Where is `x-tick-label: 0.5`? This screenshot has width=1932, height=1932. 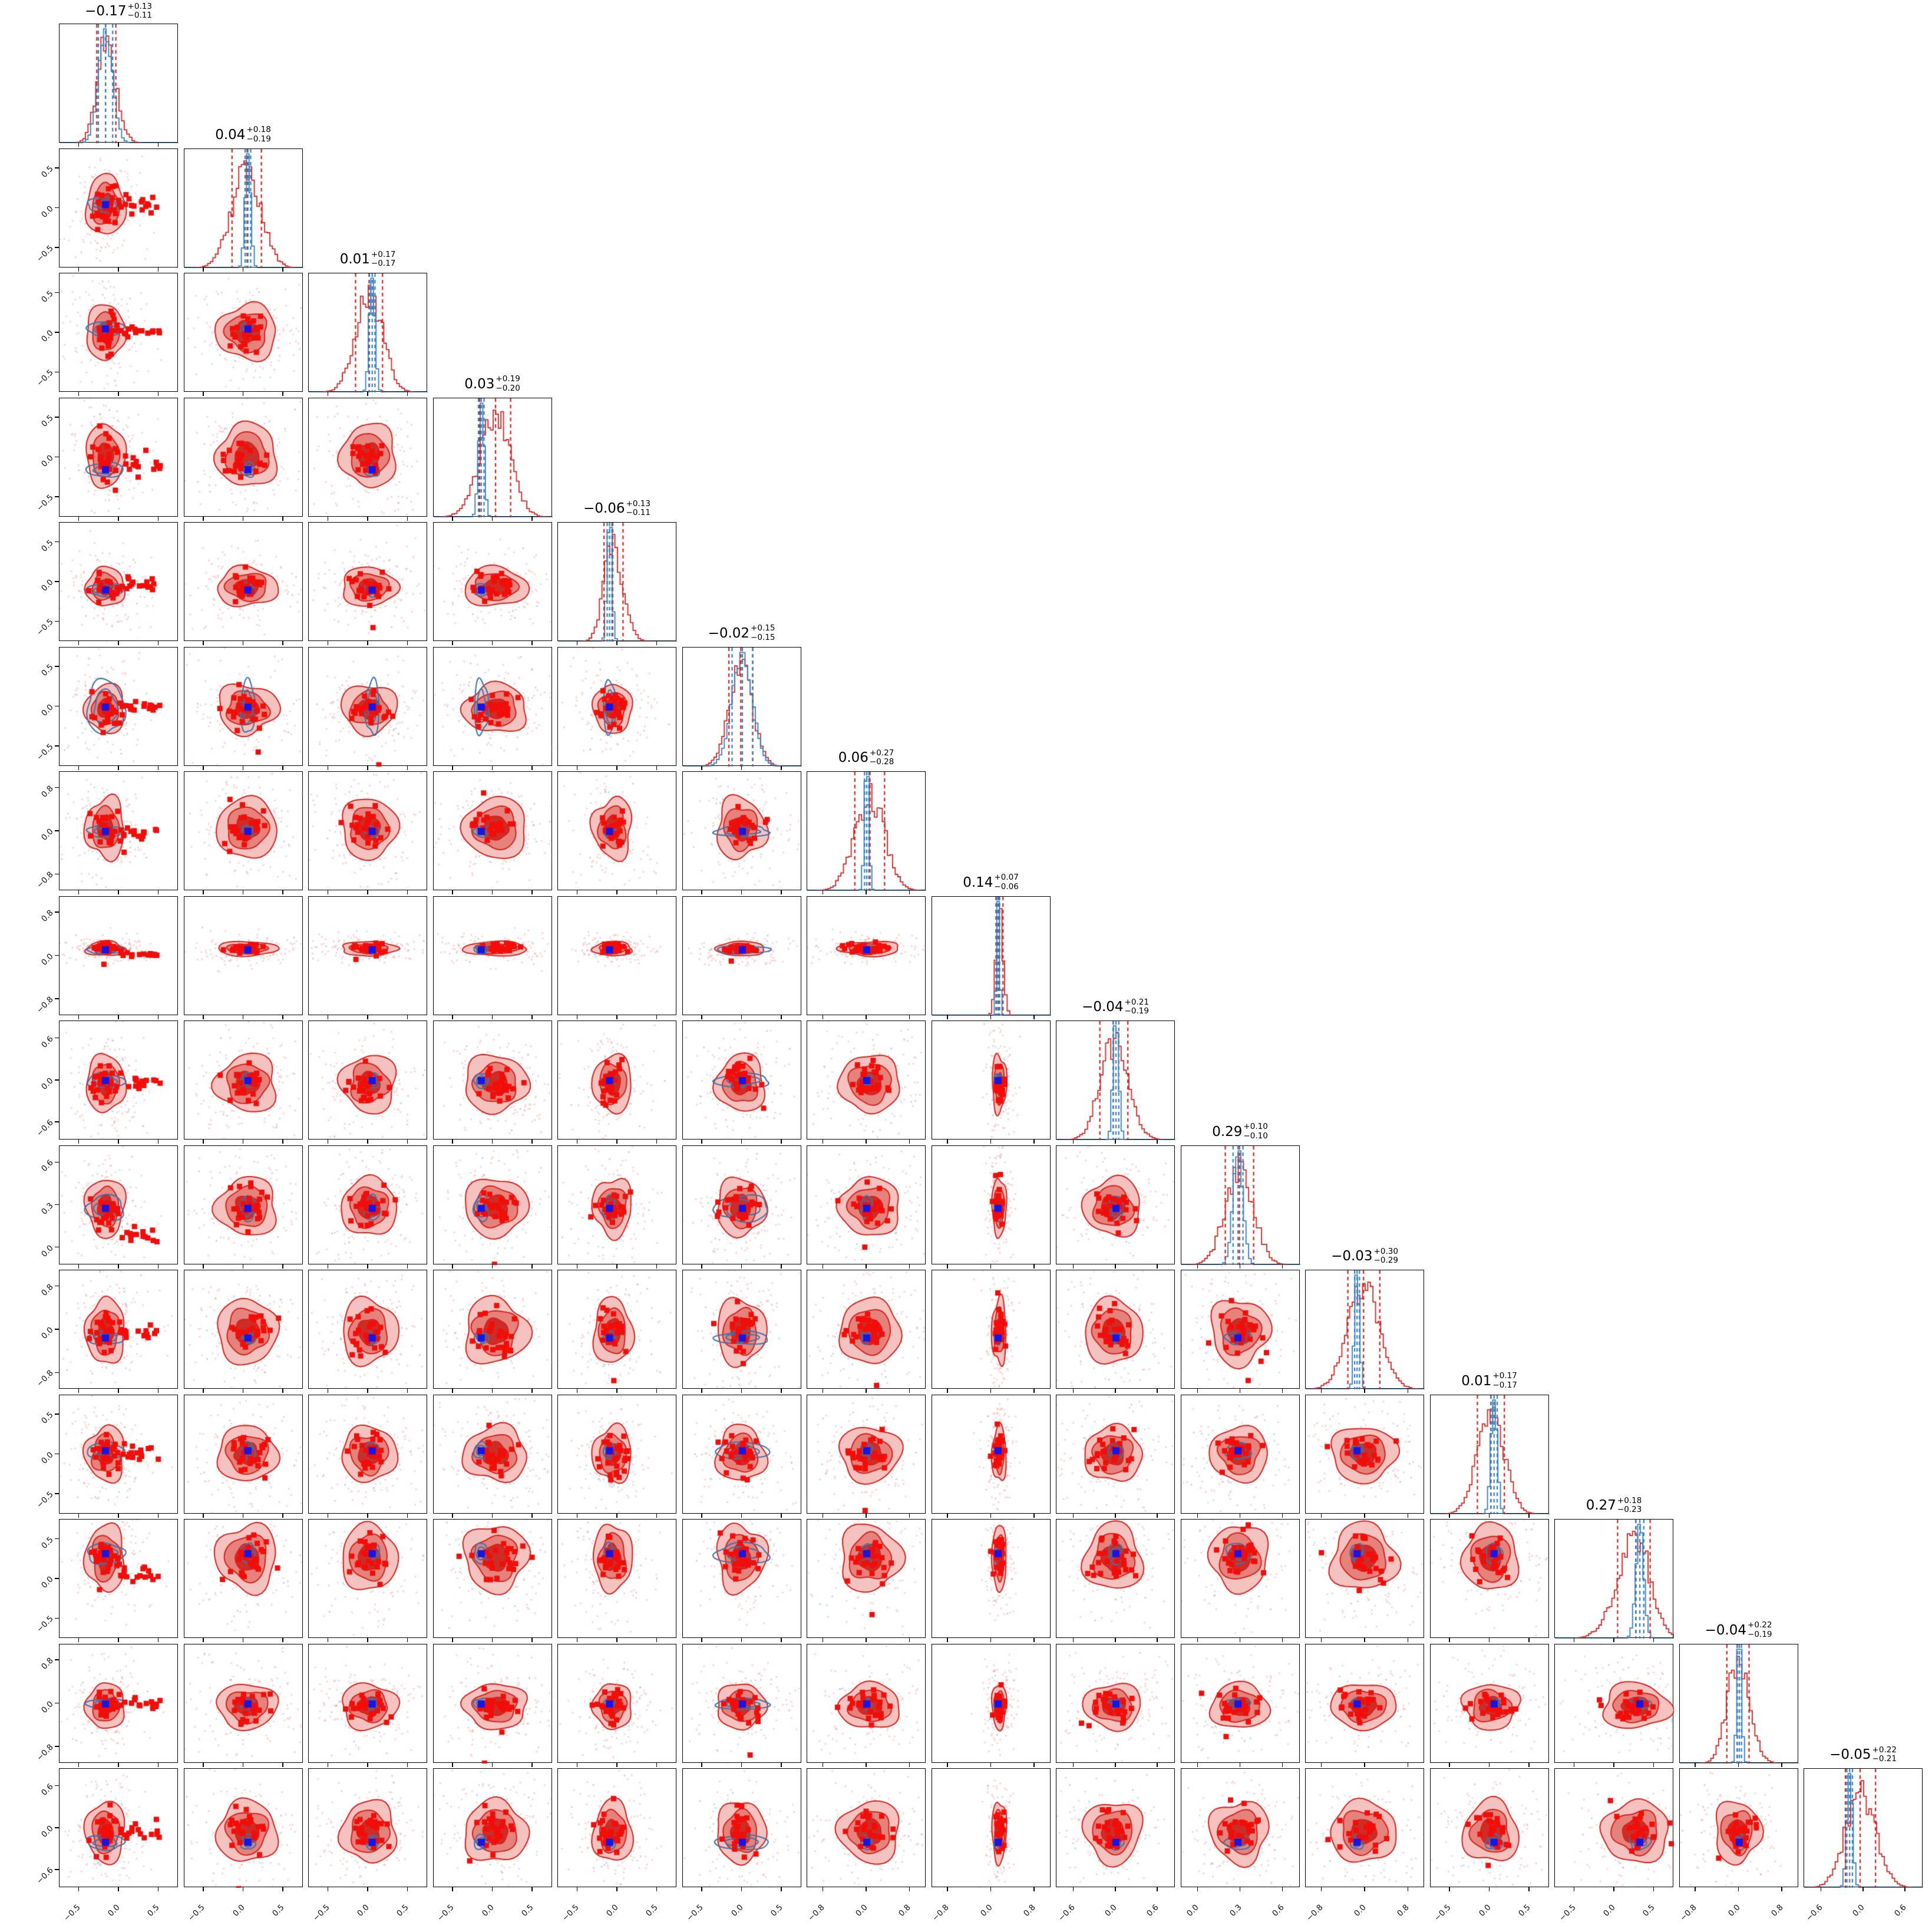 x-tick-label: 0.5 is located at coordinates (1649, 1910).